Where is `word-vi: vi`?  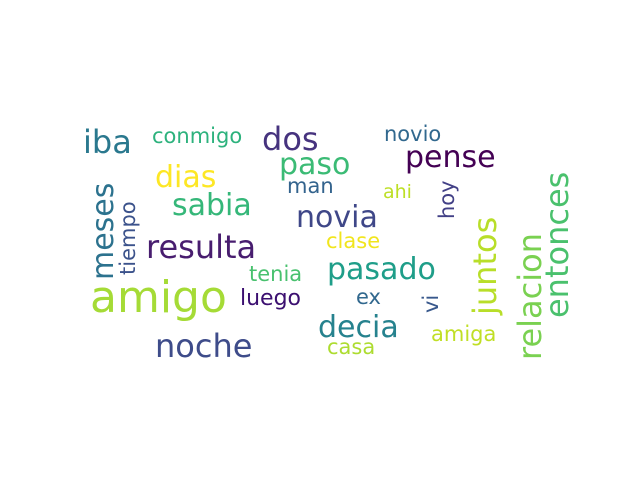
word-vi: vi is located at coordinates (431, 304).